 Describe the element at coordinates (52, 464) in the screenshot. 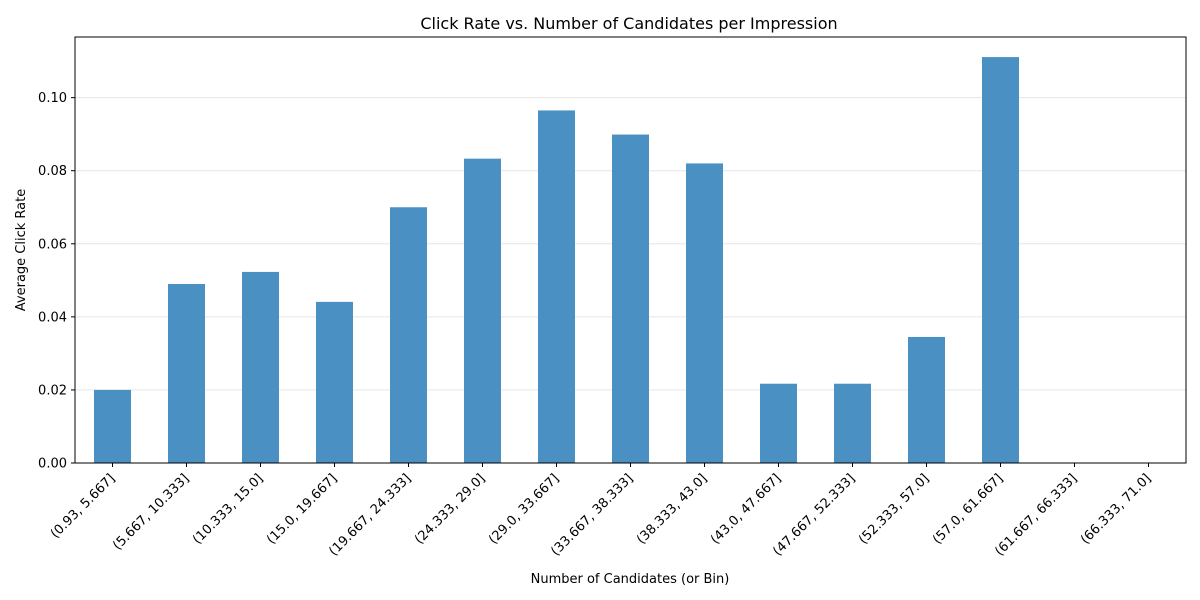

I see `y-tick-label: 0.00` at that location.